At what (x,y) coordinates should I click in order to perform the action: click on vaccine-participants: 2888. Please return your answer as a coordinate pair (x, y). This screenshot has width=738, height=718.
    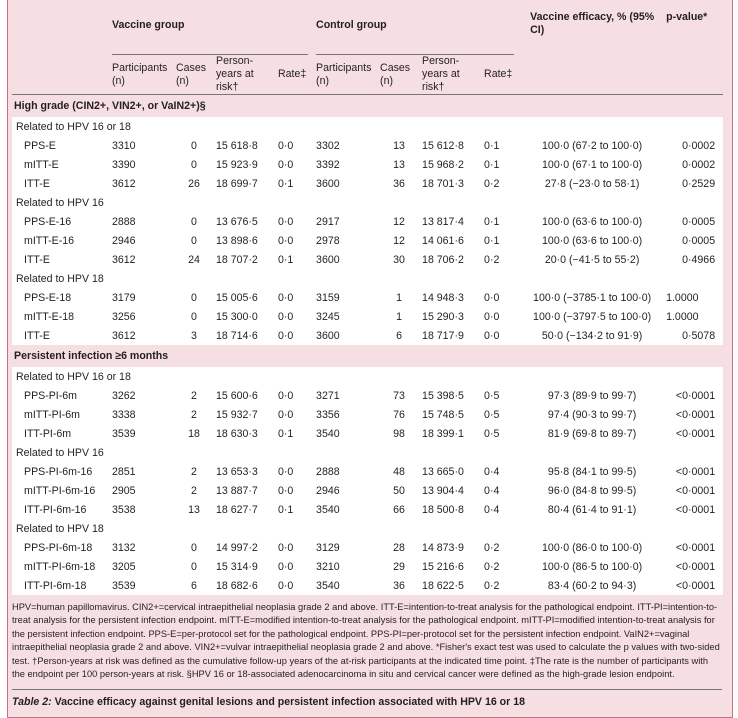
    Looking at the image, I should click on (144, 221).